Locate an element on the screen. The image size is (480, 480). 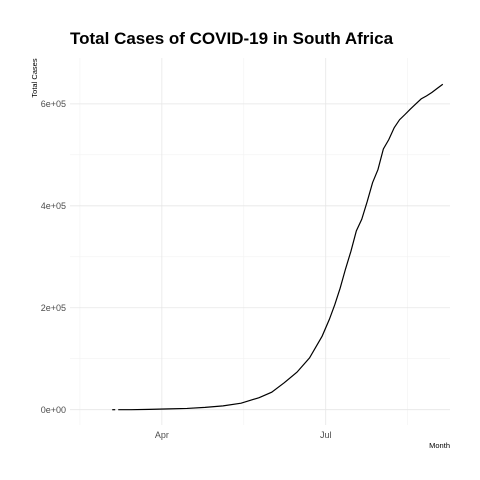
x-axis-ticks: Apr Jul is located at coordinates (243, 435).